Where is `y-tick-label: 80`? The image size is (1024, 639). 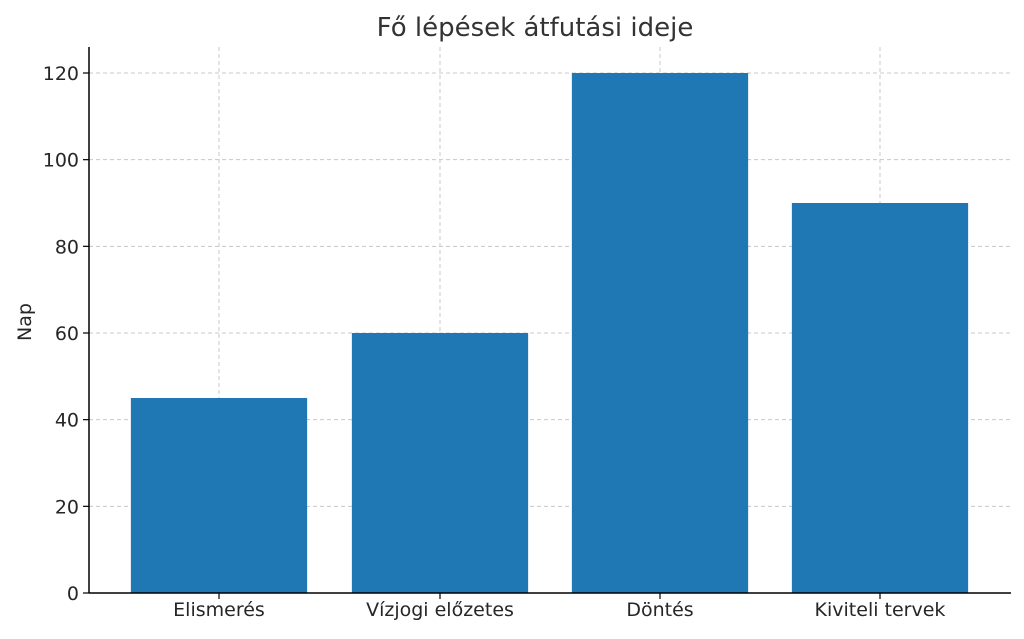 y-tick-label: 80 is located at coordinates (67, 247).